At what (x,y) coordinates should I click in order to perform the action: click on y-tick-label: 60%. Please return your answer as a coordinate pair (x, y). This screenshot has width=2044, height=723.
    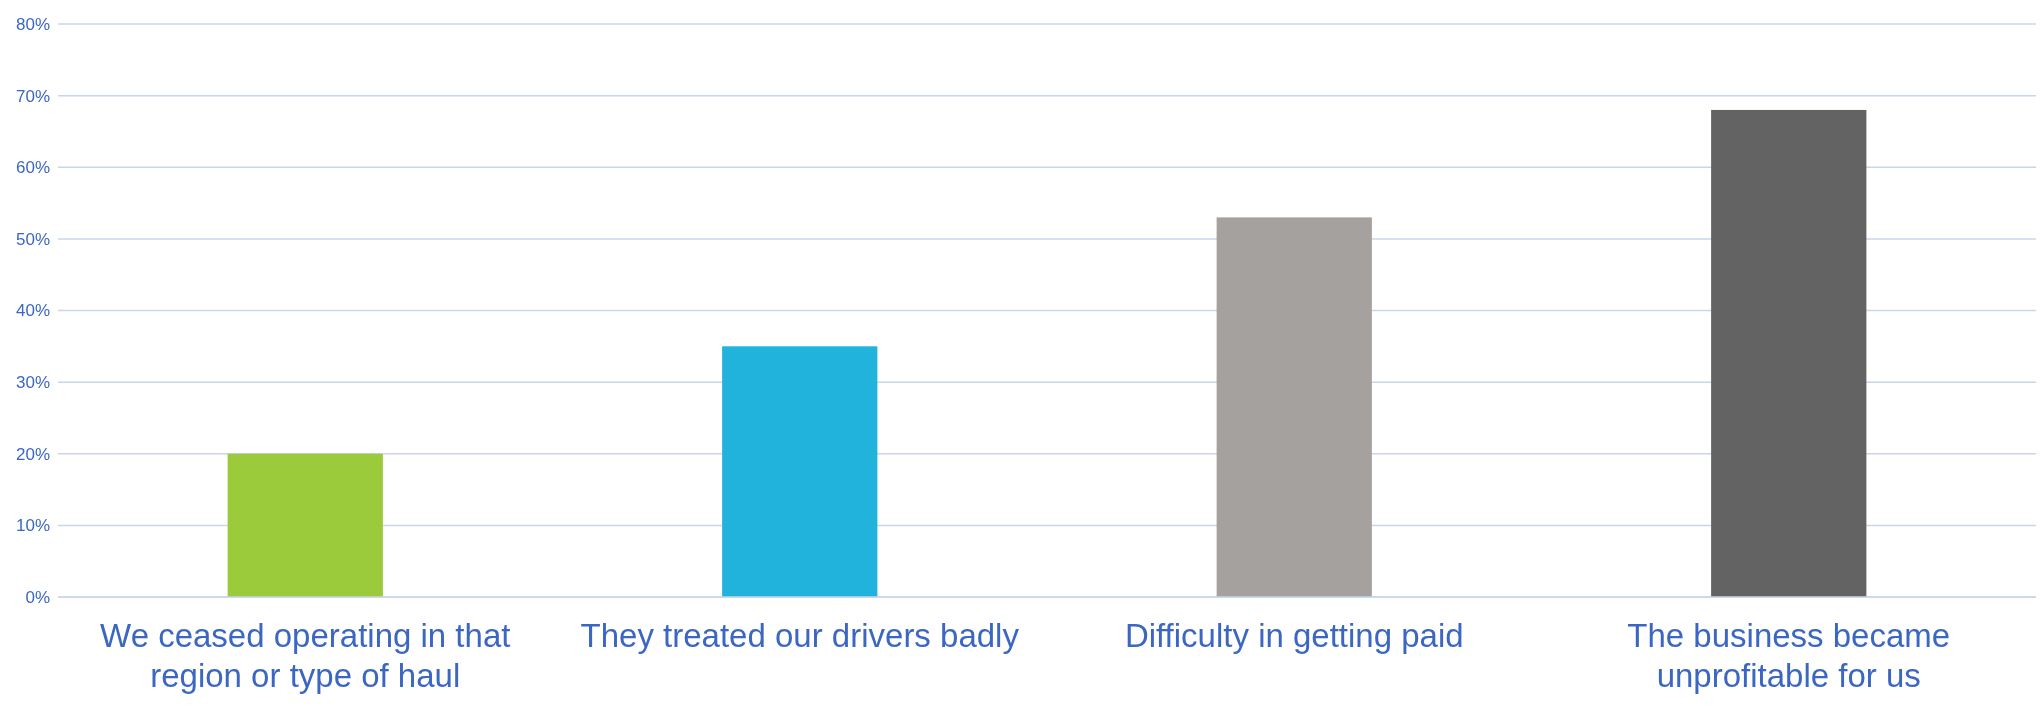
    Looking at the image, I should click on (32, 168).